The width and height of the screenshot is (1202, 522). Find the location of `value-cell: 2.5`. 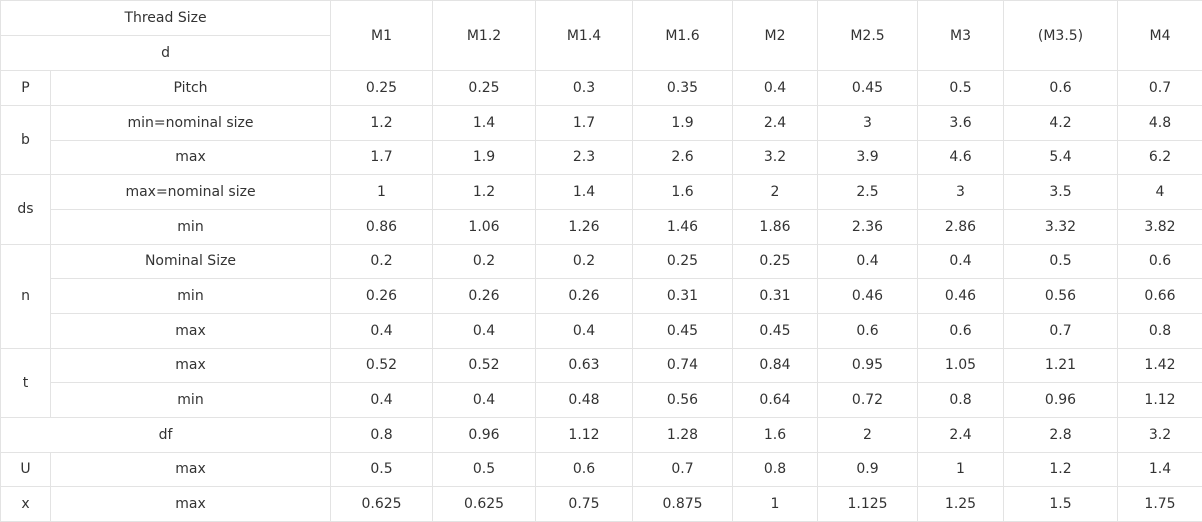

value-cell: 2.5 is located at coordinates (868, 192).